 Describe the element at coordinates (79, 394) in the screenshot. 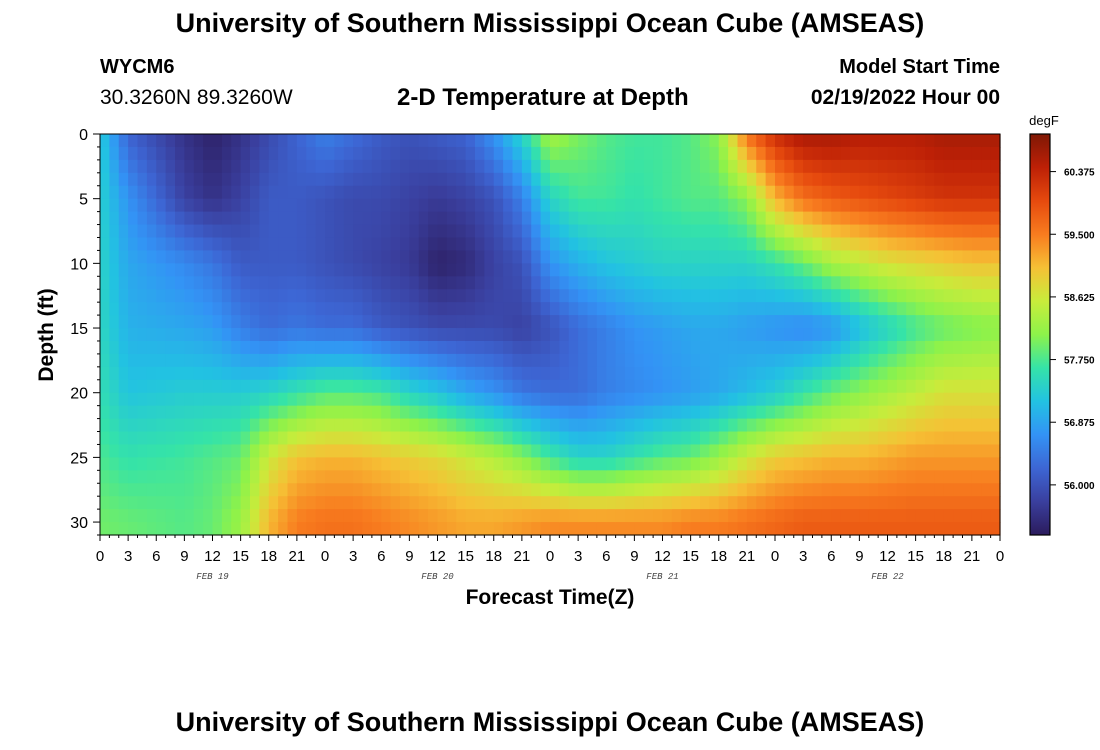

I see `y-tick-label: 20` at that location.